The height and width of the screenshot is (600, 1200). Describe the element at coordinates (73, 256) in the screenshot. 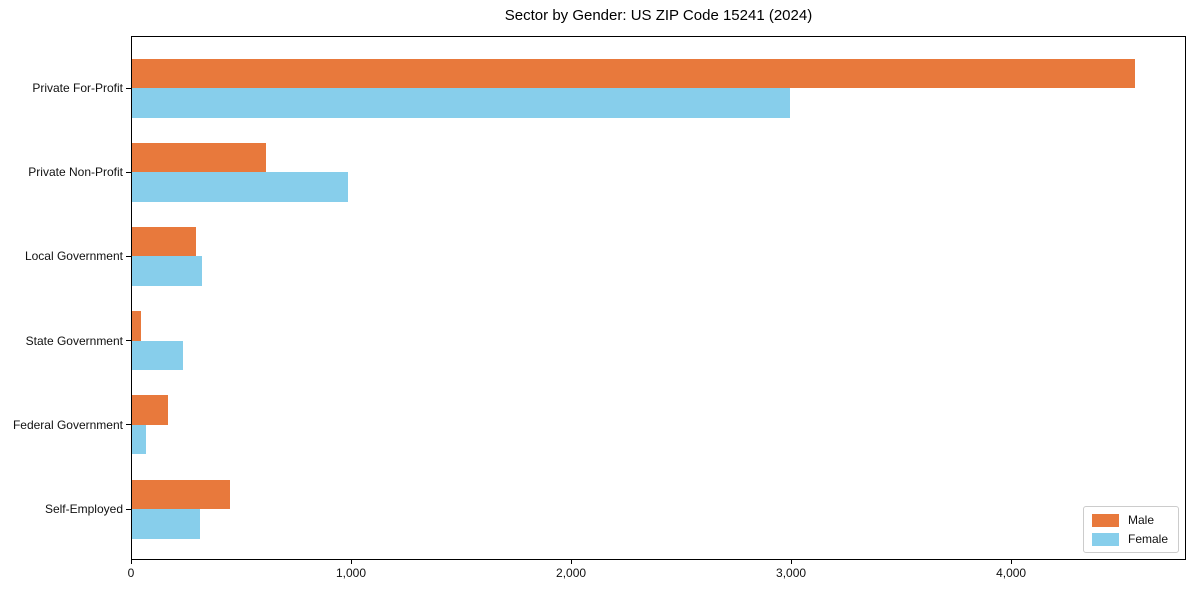

I see `y-tick-label: Local Government` at that location.